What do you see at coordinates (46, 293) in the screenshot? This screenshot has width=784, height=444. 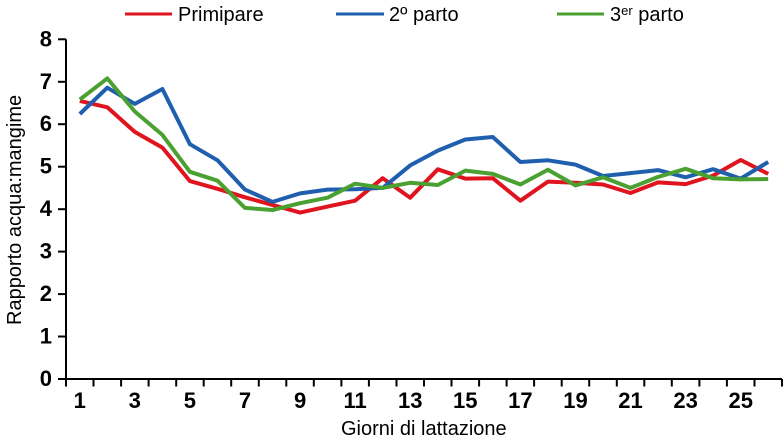 I see `svg-text: 2` at bounding box center [46, 293].